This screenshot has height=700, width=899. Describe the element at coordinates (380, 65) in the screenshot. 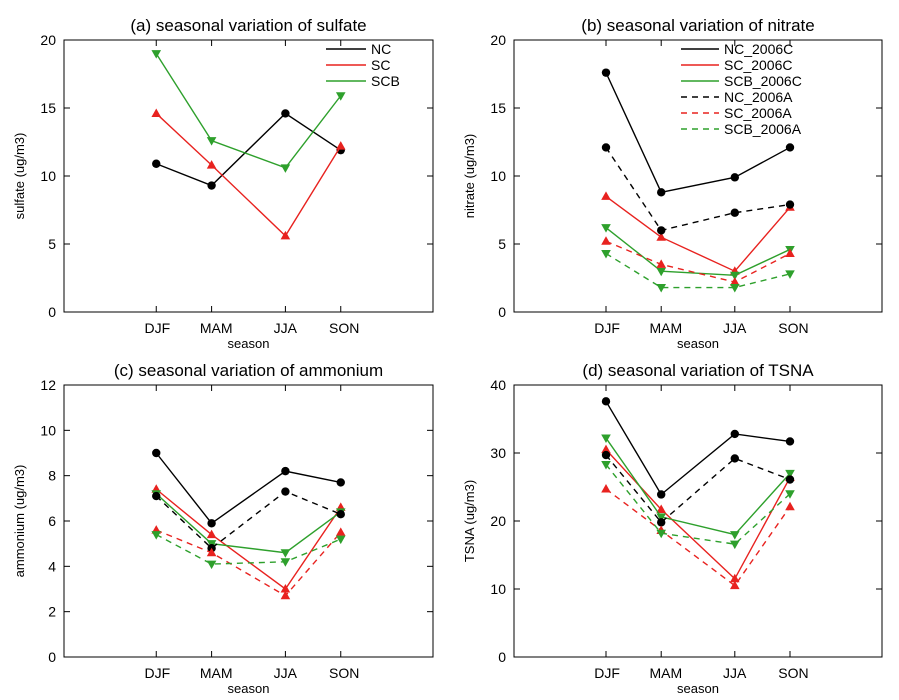

I see `legend-label: SC` at that location.